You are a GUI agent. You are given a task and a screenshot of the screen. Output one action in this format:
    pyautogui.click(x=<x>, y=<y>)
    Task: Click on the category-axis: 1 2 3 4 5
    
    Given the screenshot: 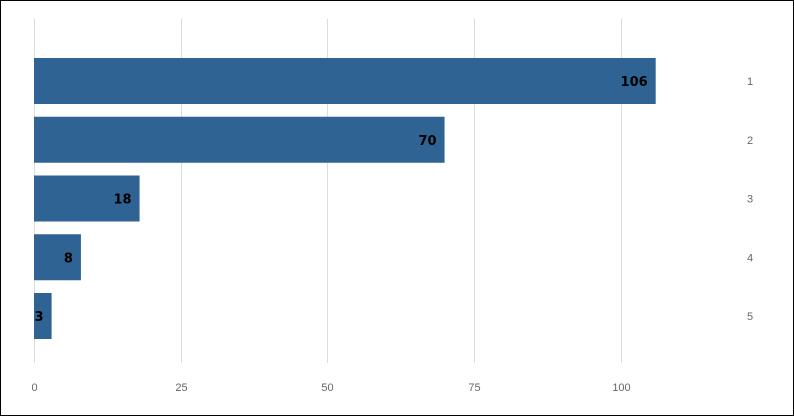 What is the action you would take?
    pyautogui.click(x=750, y=199)
    